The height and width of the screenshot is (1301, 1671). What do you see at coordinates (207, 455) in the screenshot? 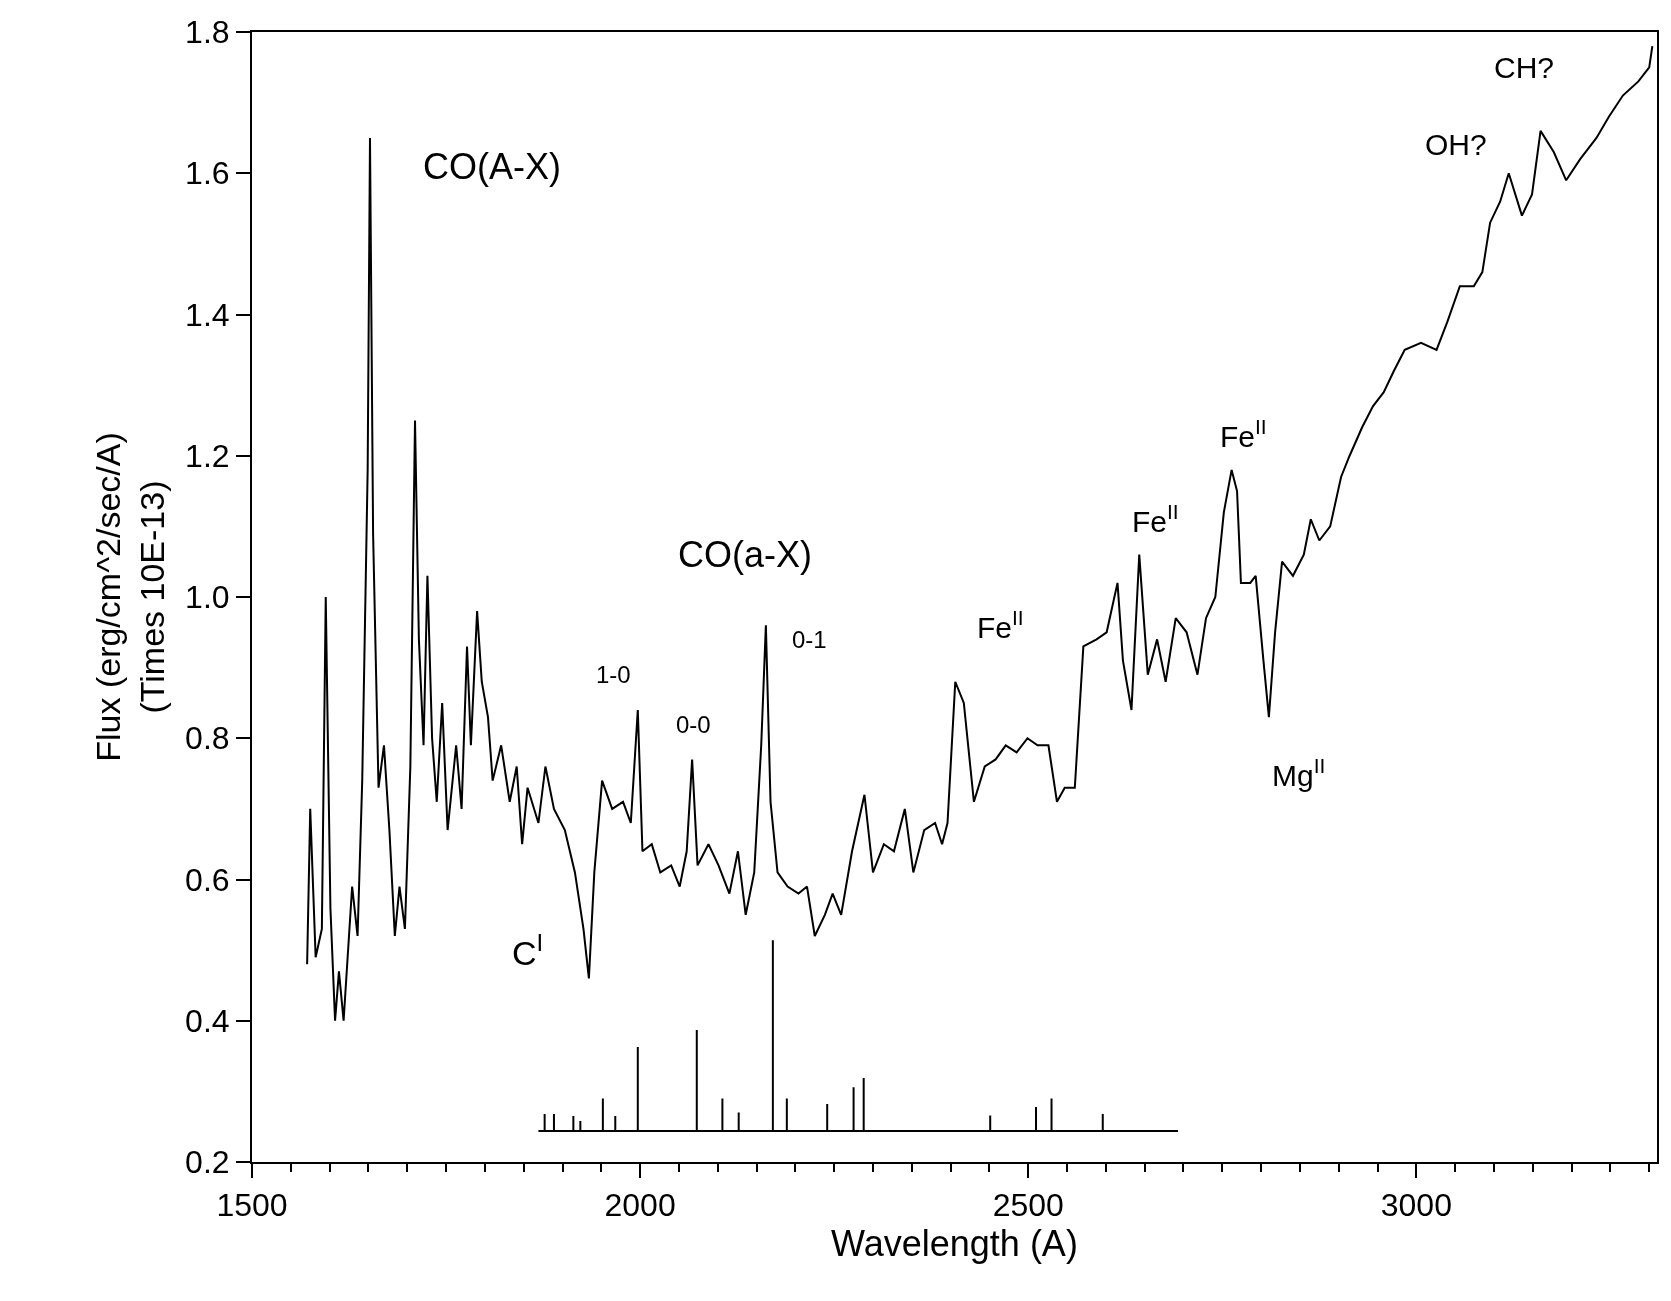
I see `y-tick-label: 1.2` at bounding box center [207, 455].